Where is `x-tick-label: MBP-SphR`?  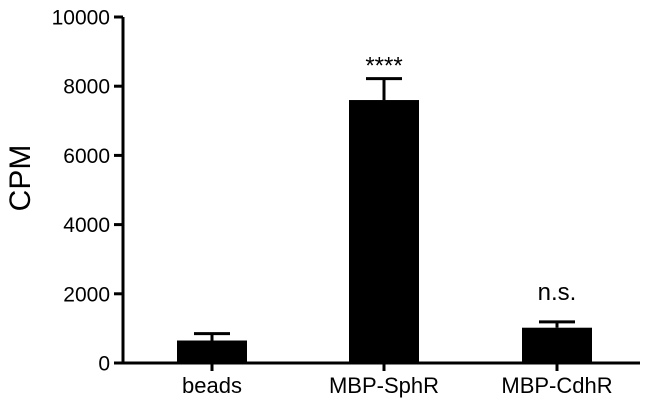 x-tick-label: MBP-SphR is located at coordinates (384, 385).